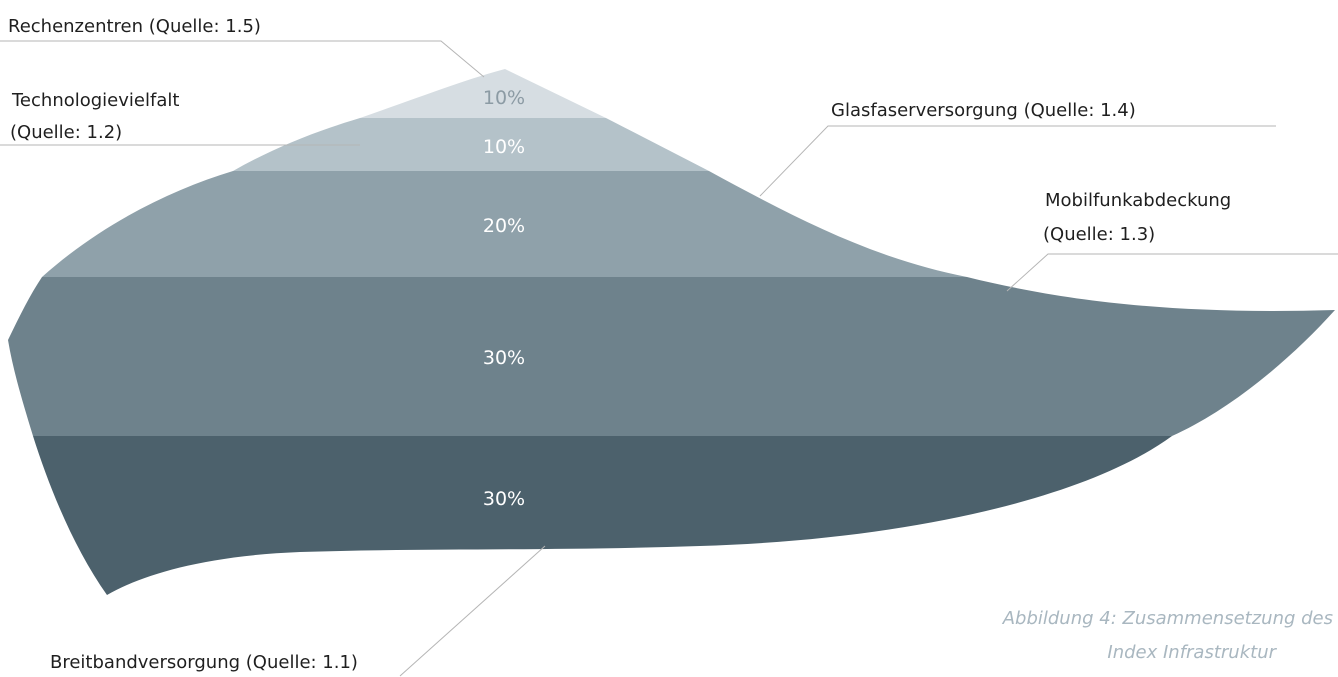  I want to click on leader-breitband, so click(472, 611).